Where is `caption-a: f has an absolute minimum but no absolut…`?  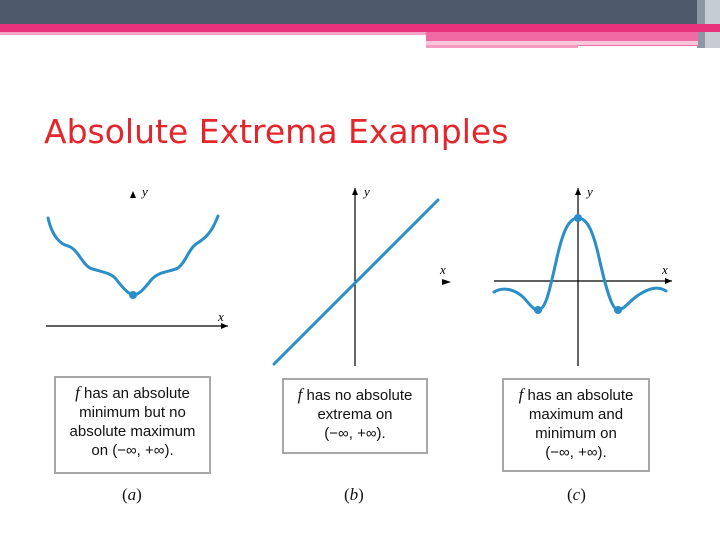 caption-a: f has an absolute minimum but no absolut… is located at coordinates (132, 425).